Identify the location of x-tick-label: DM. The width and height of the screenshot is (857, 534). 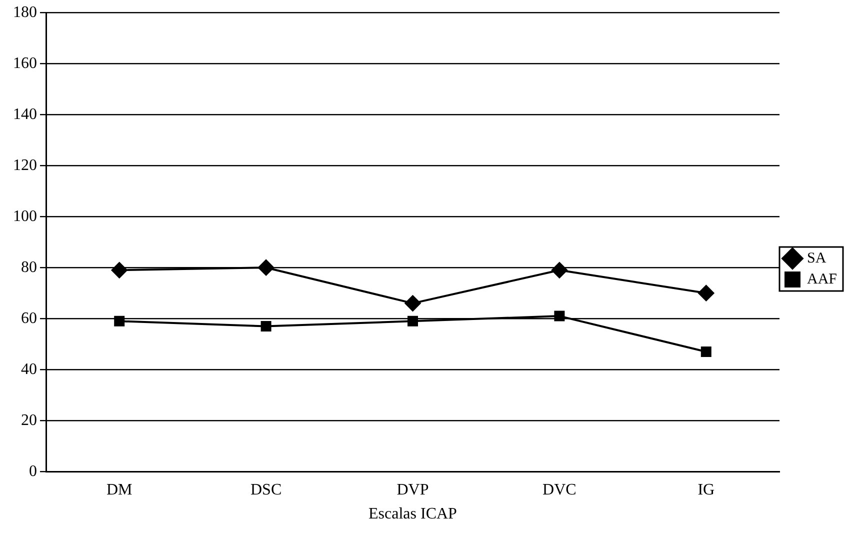
(119, 489).